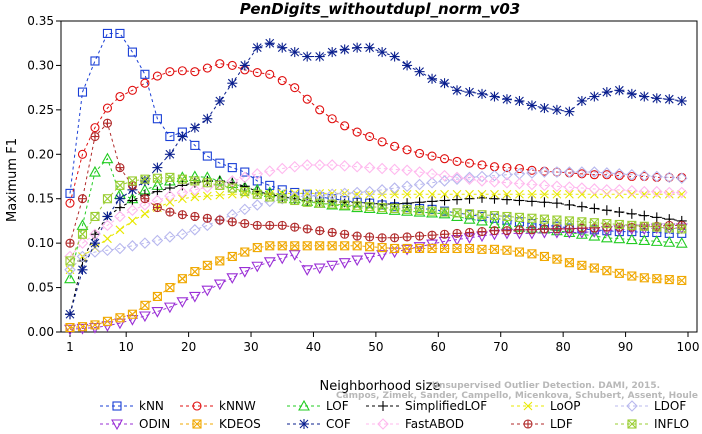  I want to click on y-ticks: 0.00 0.05 0.10 0.15 0.20 0.25 0.30 0.35, so click(44, 176).